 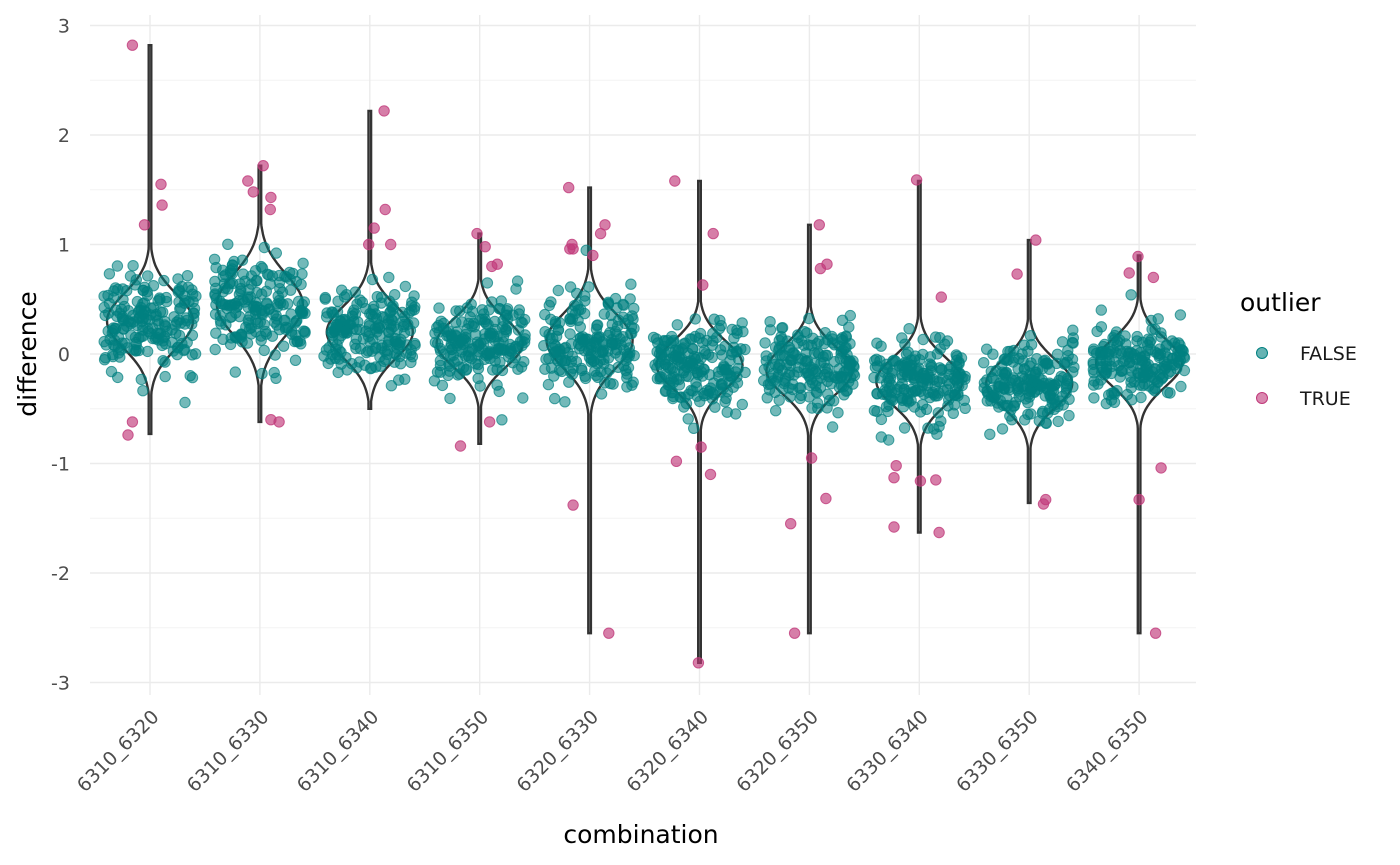 I want to click on y-tick-label: -3, so click(x=60, y=684).